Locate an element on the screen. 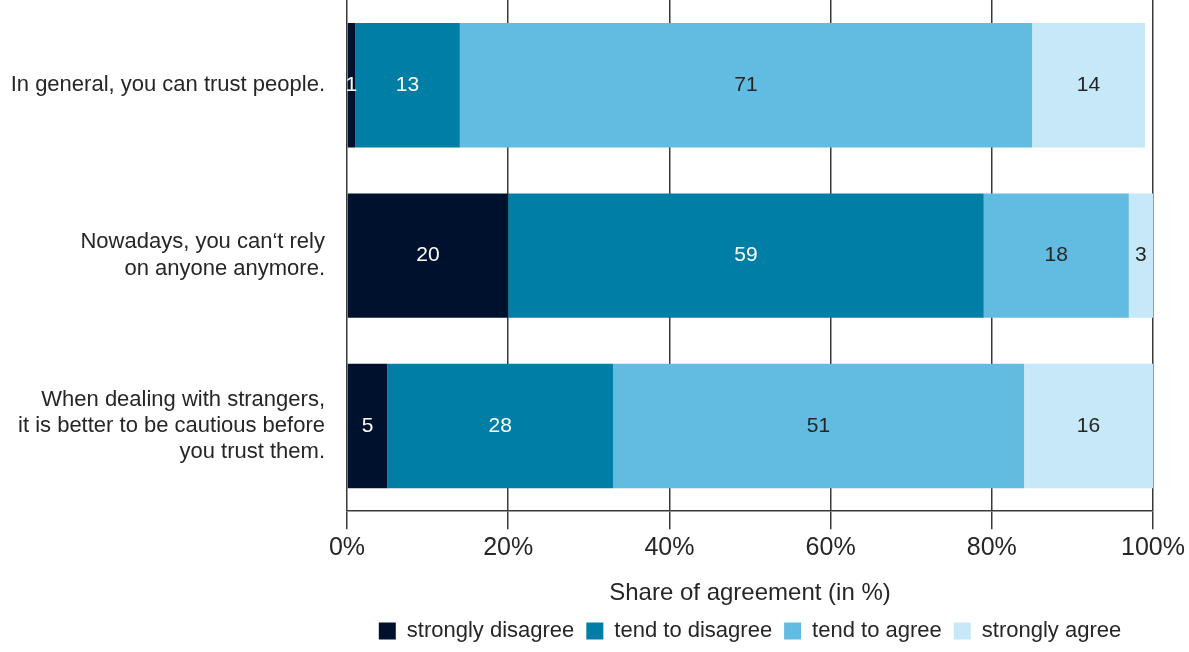  legend-label: tend to agree is located at coordinates (877, 630).